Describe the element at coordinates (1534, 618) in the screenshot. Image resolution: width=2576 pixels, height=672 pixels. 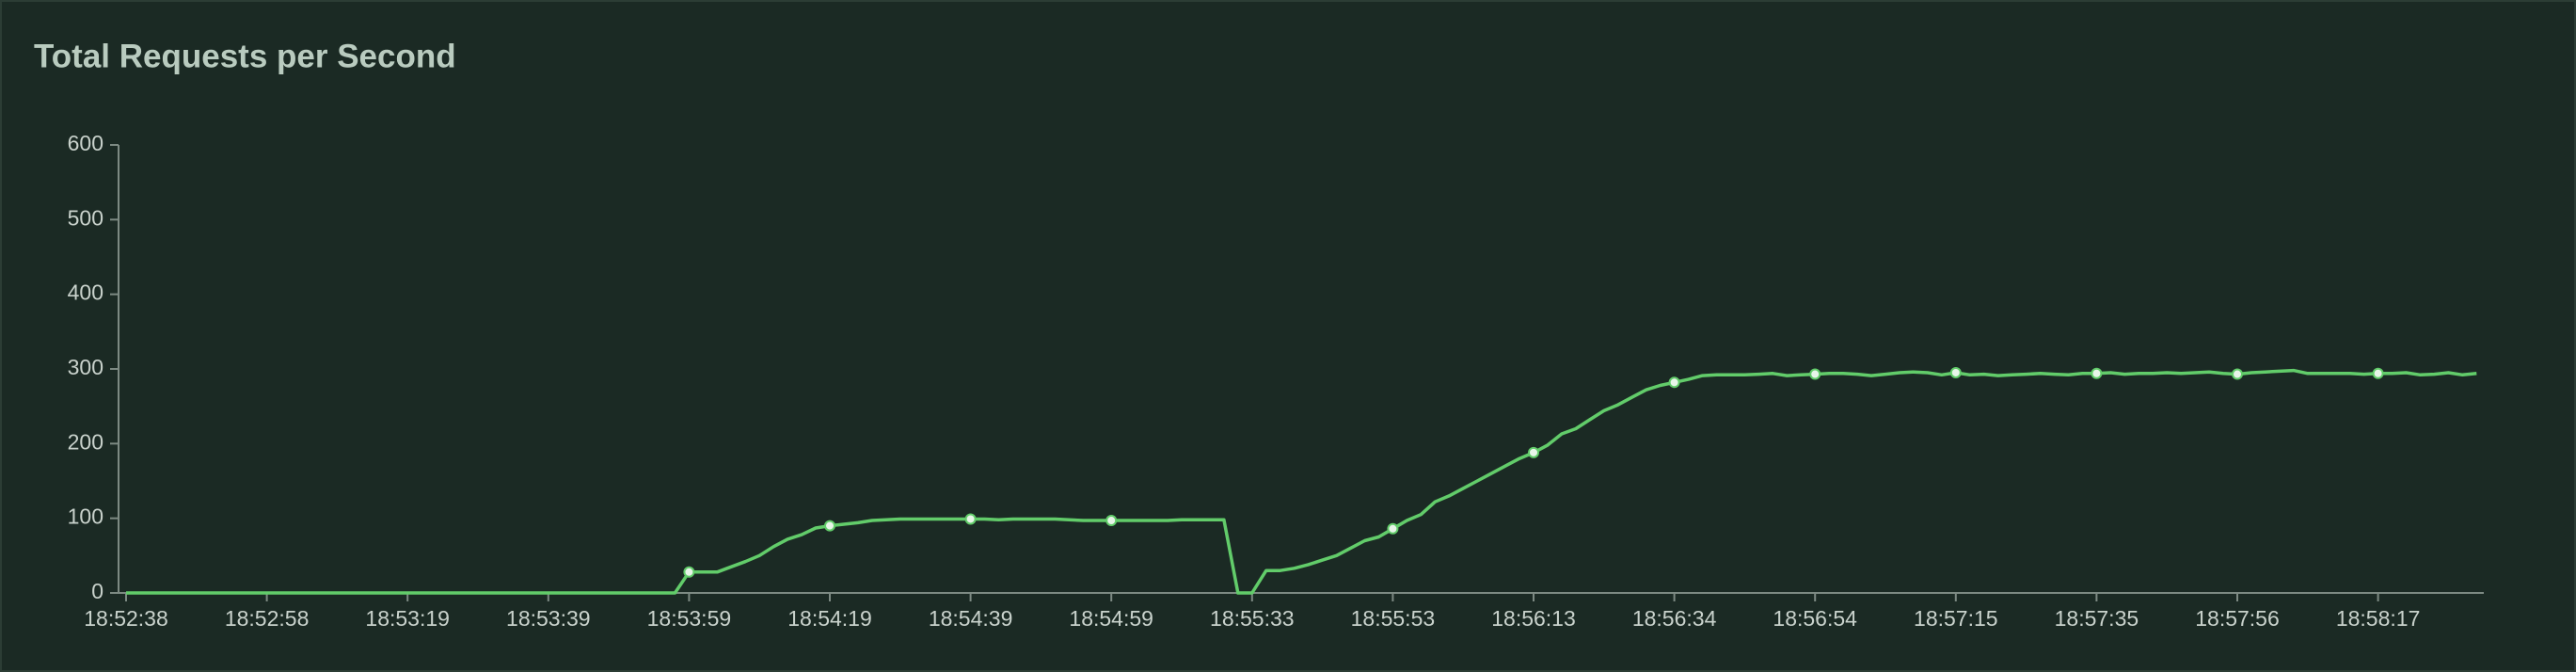
I see `x-tick-label: 18:56:13` at that location.